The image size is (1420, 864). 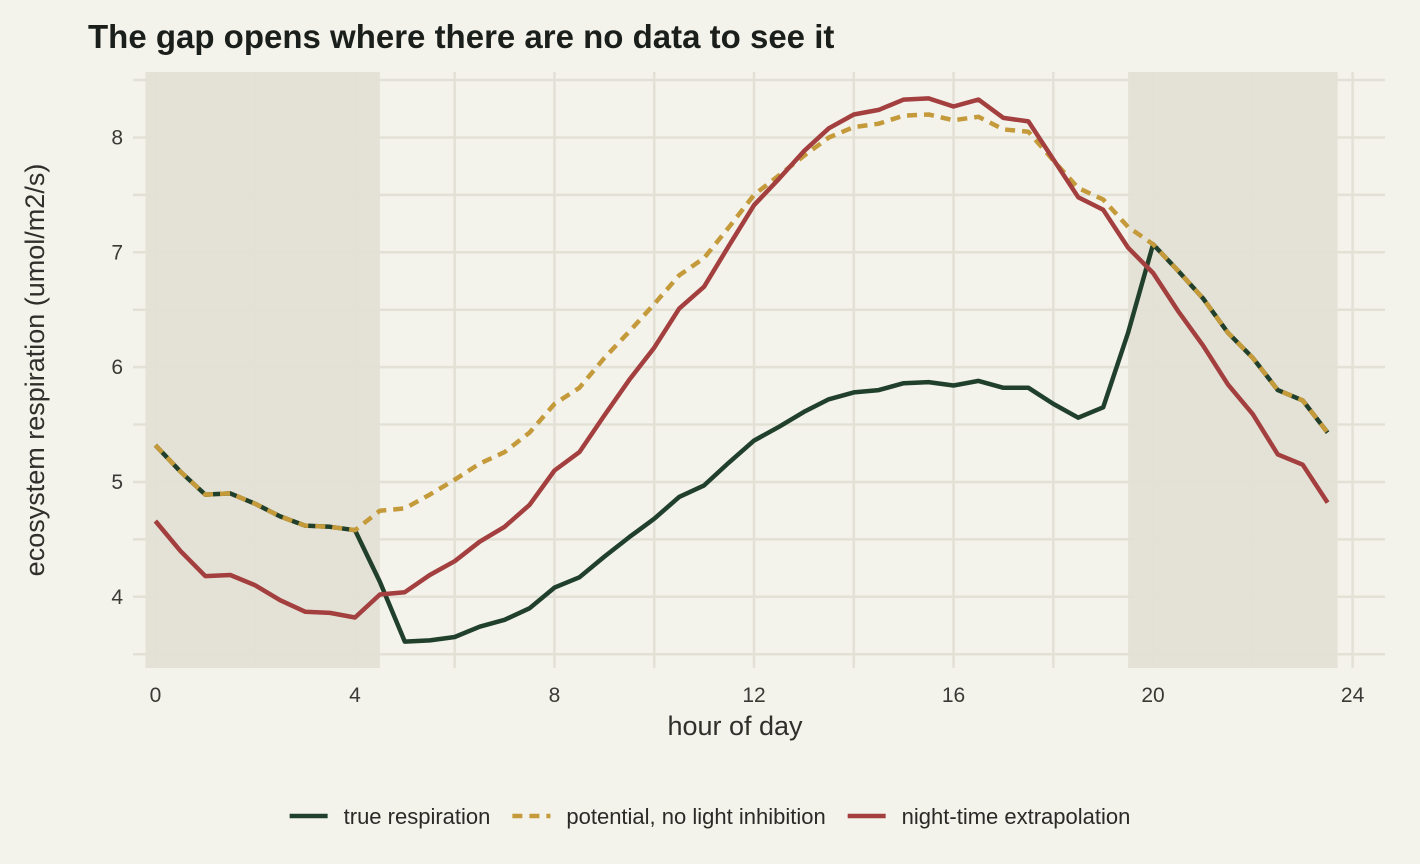 I want to click on x-tick-label: 0, so click(x=156, y=695).